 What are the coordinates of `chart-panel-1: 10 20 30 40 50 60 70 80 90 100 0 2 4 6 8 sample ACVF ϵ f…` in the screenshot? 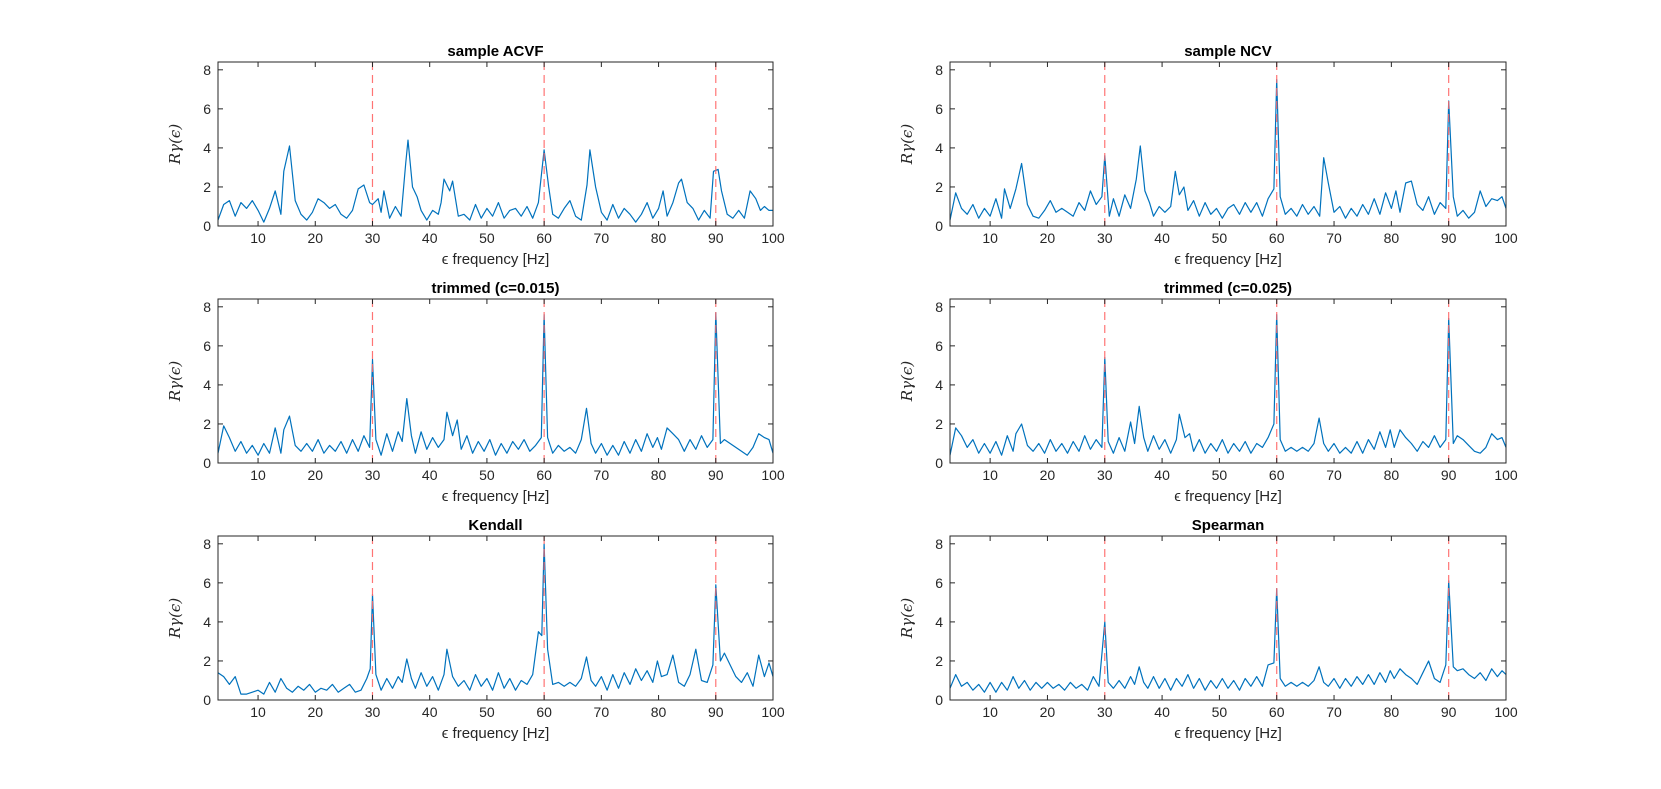 It's located at (475, 155).